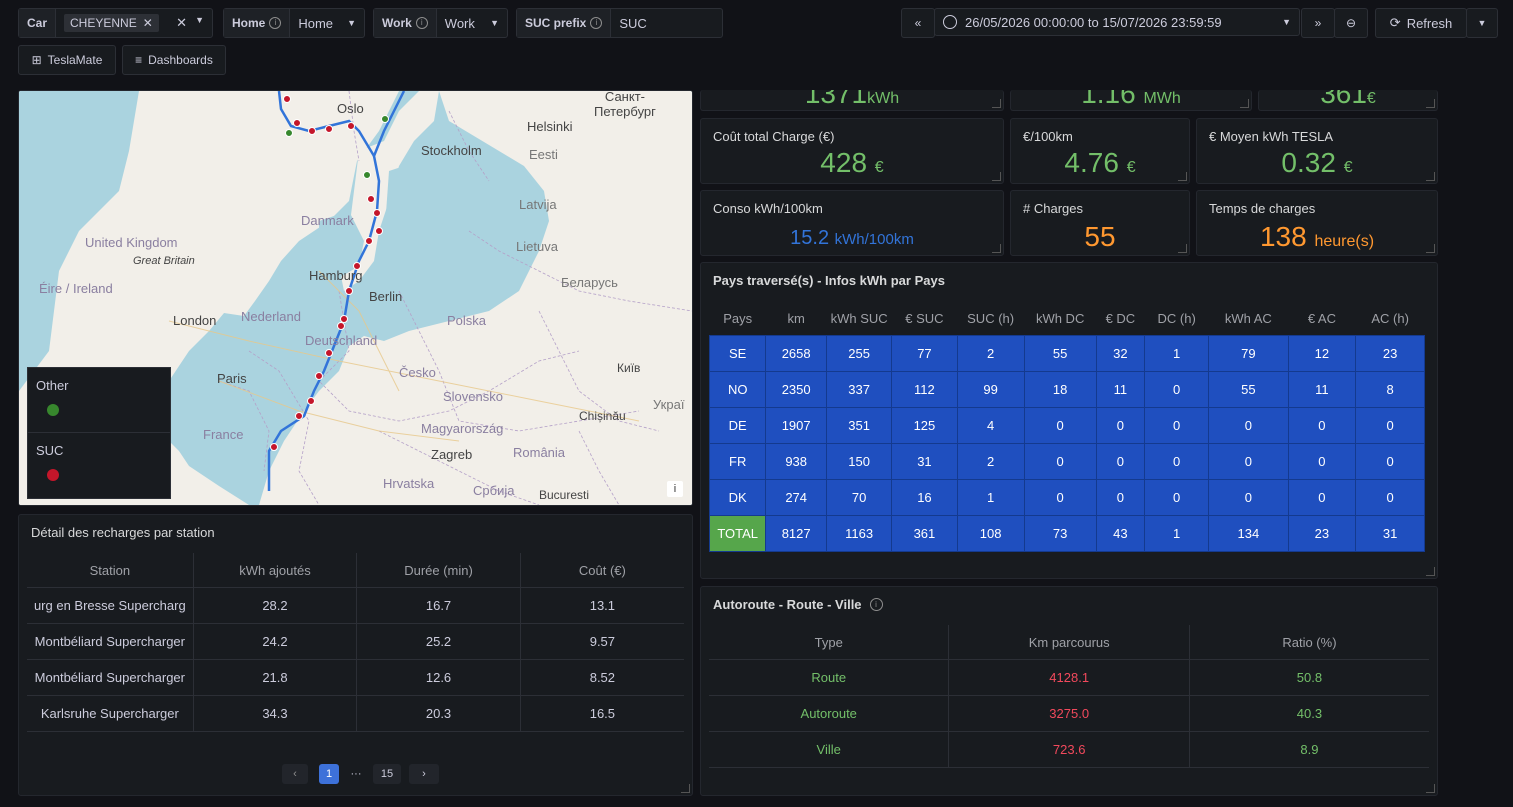 This screenshot has height=807, width=1513. What do you see at coordinates (601, 677) in the screenshot?
I see `table-cell: 8.52` at bounding box center [601, 677].